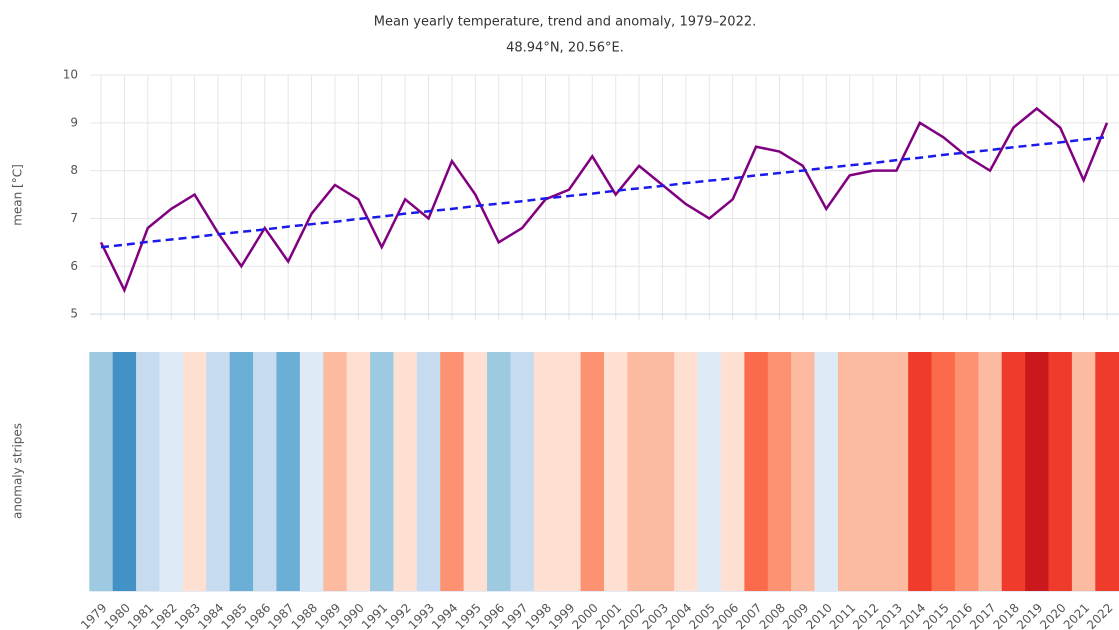 Image resolution: width=1119 pixels, height=630 pixels. I want to click on x-tick-label: 2022, so click(1099, 615).